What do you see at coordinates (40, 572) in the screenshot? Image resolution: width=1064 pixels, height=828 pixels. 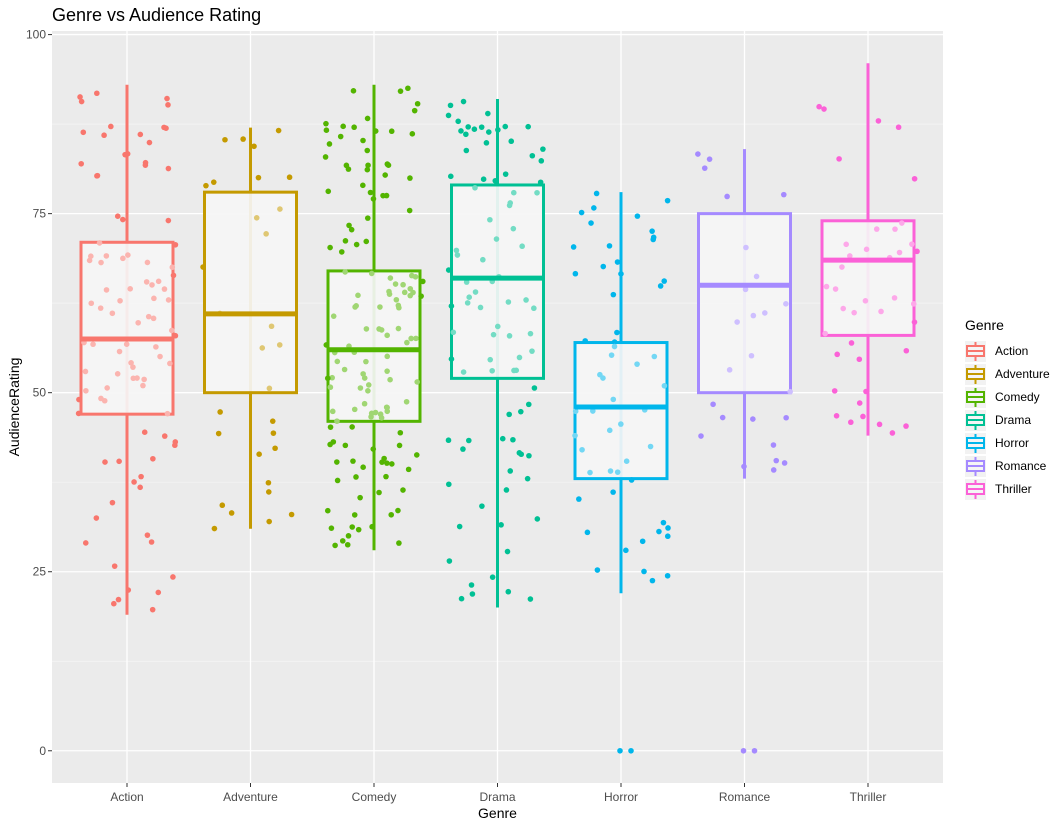 I see `y-tick-label: 25` at bounding box center [40, 572].